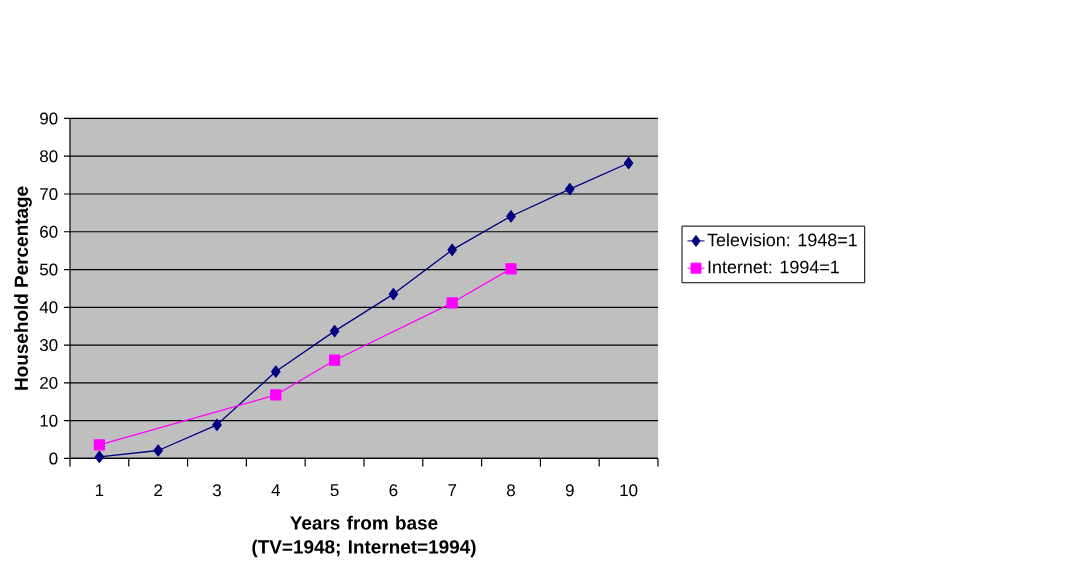 Image resolution: width=1073 pixels, height=563 pixels. Describe the element at coordinates (569, 490) in the screenshot. I see `x-tick-label: 9` at that location.